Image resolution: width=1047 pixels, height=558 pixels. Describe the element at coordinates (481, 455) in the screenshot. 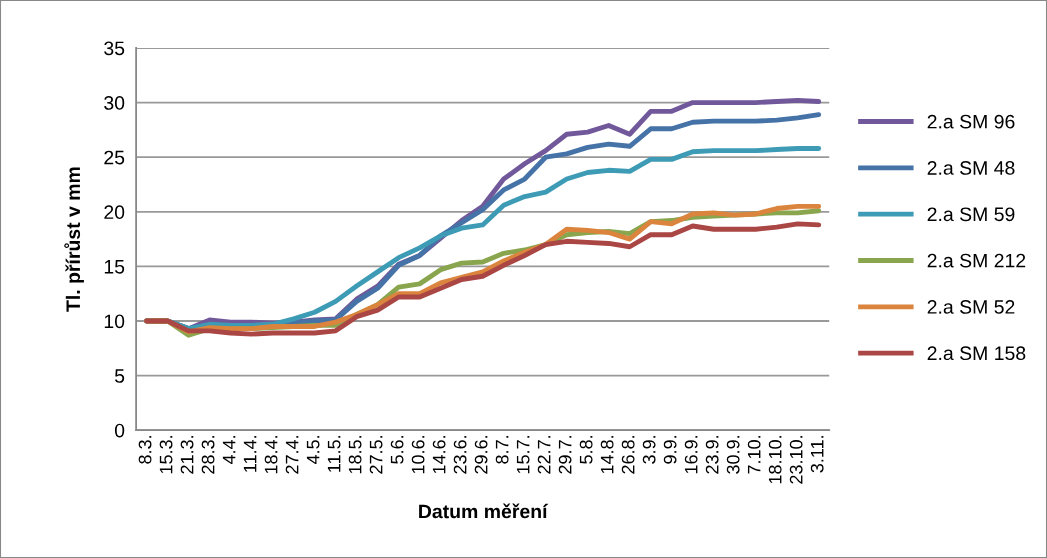

I see `x-tick-label: 29.6.` at that location.